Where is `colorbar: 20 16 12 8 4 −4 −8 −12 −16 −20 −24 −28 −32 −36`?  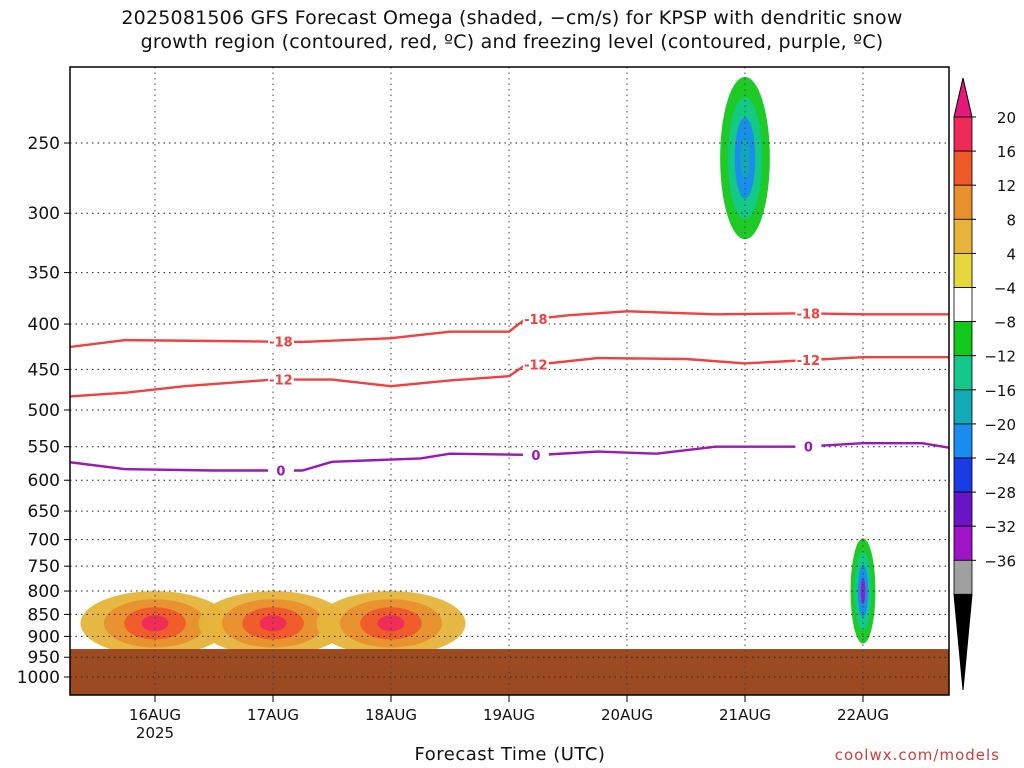
colorbar: 20 16 12 8 4 −4 −8 −12 −16 −20 −24 −28 −32 −36 is located at coordinates (984, 384).